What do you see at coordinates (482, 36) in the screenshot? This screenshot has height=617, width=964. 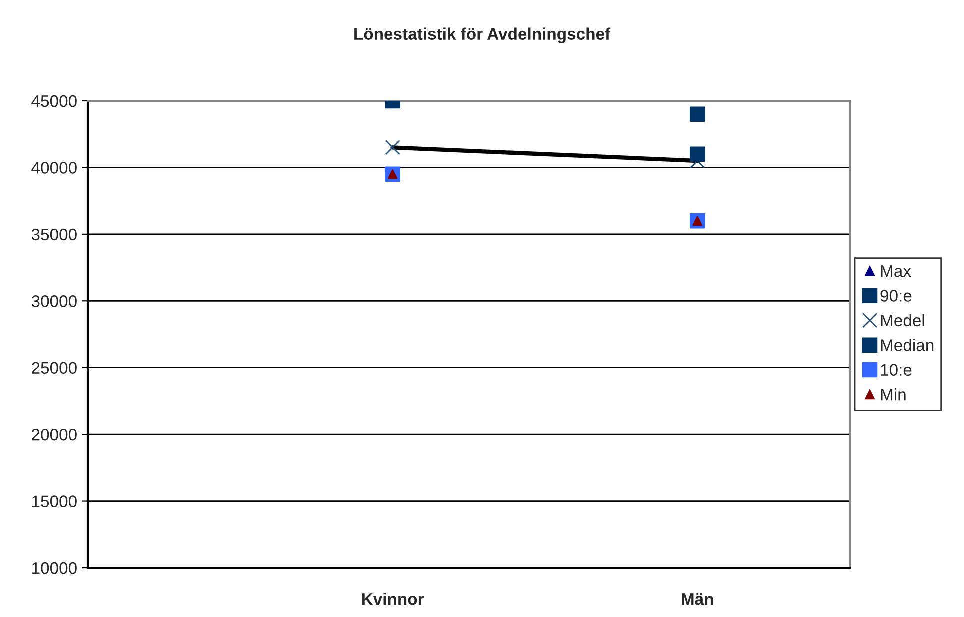 I see `chart-title: Lönestatistik för Avdelningschef` at bounding box center [482, 36].